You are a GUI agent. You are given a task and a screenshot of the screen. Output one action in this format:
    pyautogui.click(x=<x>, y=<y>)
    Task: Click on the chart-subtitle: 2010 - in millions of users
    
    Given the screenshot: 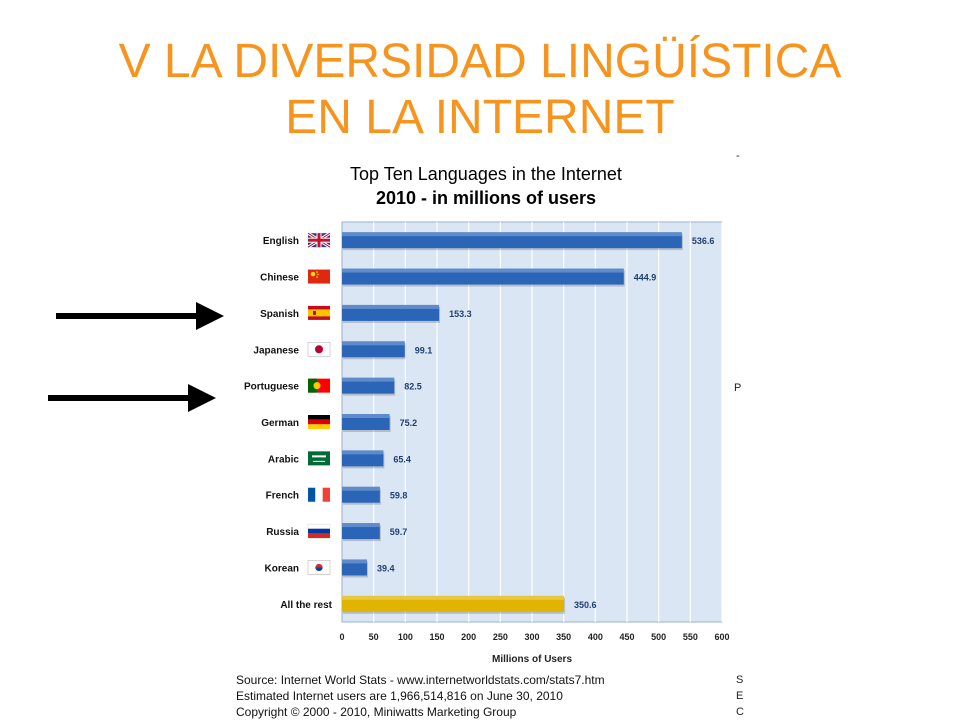 What is the action you would take?
    pyautogui.click(x=486, y=198)
    